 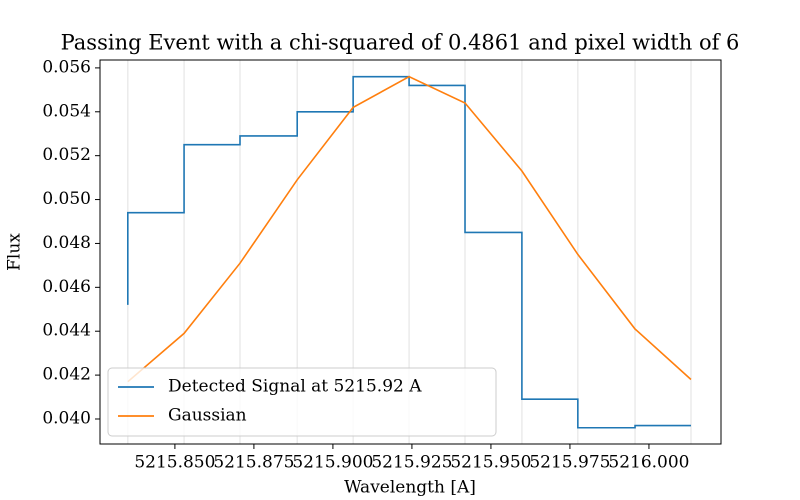 I want to click on y-tick-label: 0.048, so click(x=66, y=243).